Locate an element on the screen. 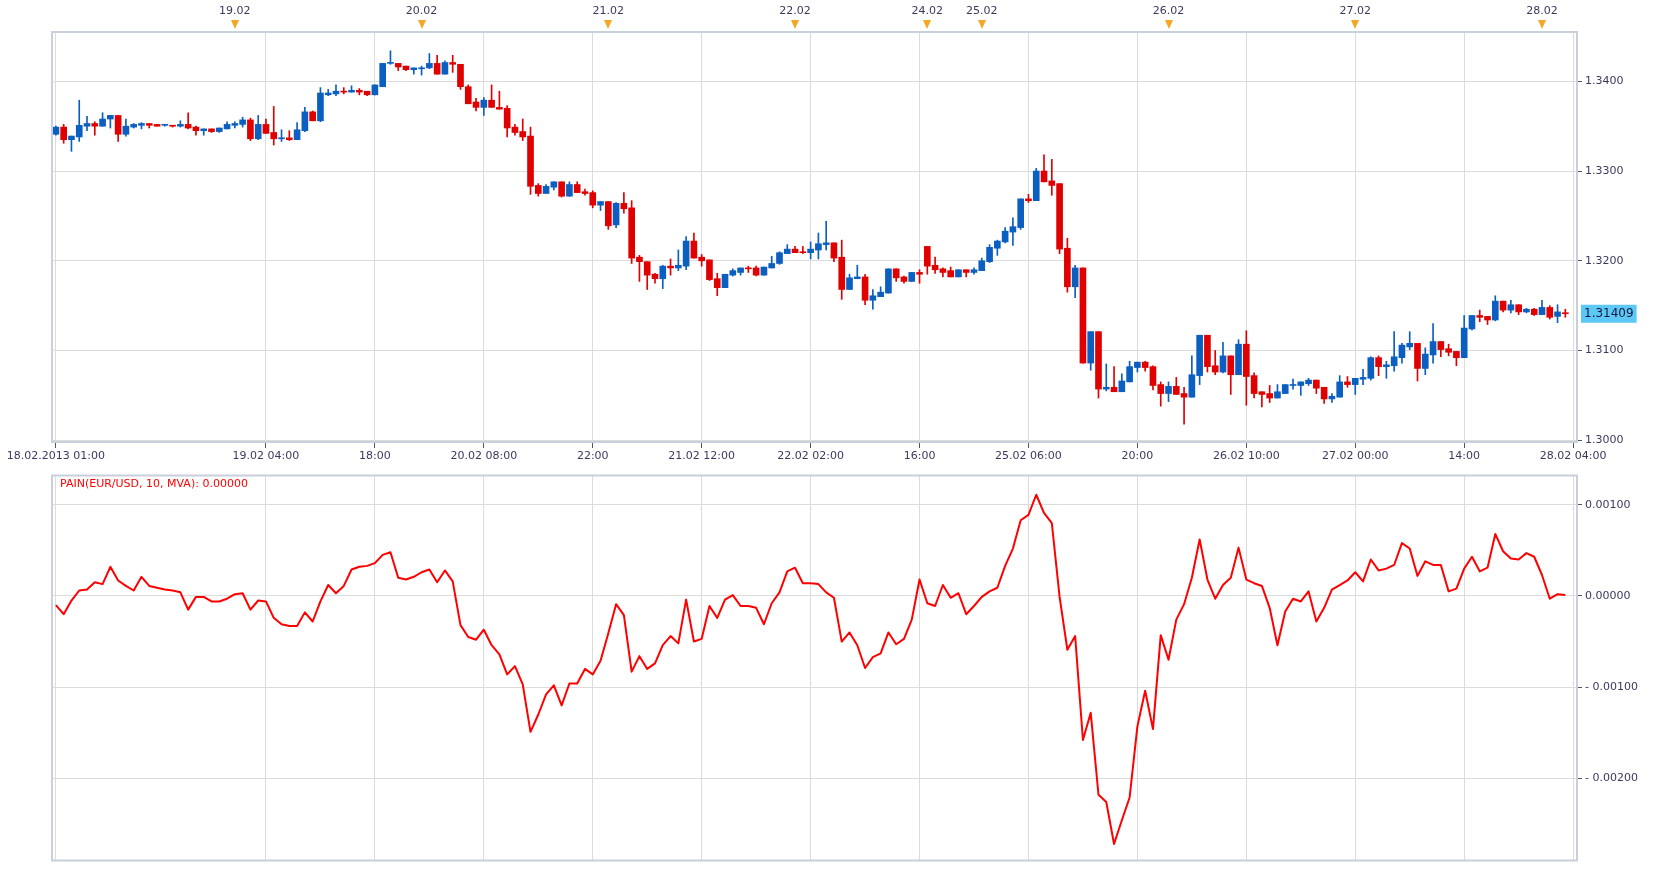 This screenshot has width=1663, height=870. x-tick-label: 20.02 08:00 is located at coordinates (484, 456).